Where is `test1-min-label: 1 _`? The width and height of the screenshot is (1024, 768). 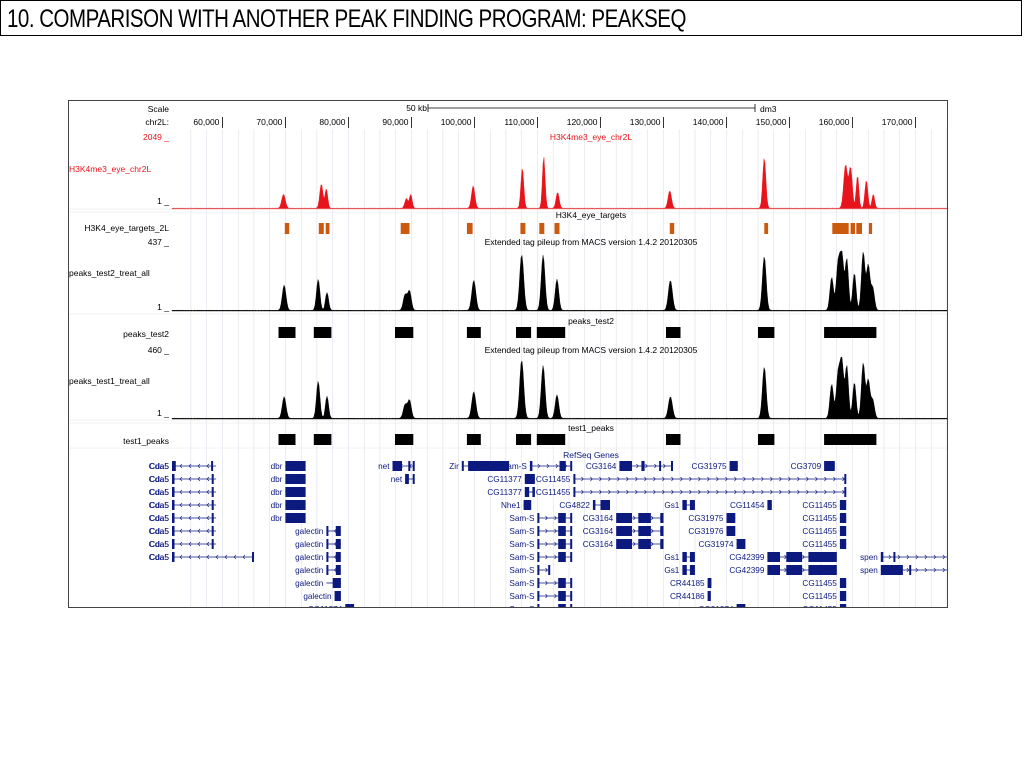 test1-min-label: 1 _ is located at coordinates (163, 413).